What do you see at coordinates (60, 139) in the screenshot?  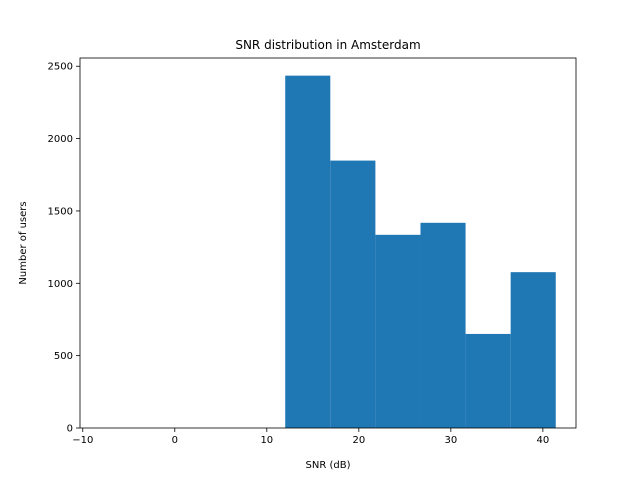 I see `y-tick-label: 2000` at bounding box center [60, 139].